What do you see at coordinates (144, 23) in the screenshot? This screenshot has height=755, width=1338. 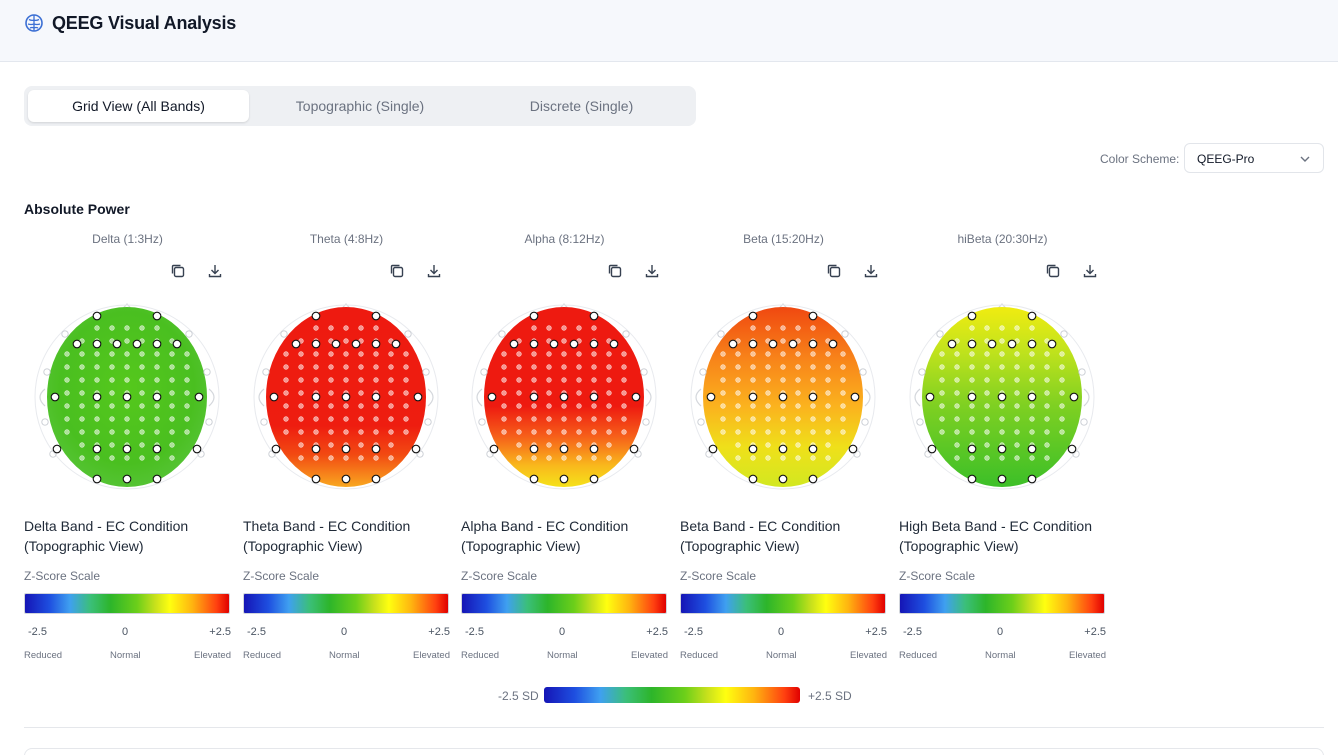 I see `app-title: QEEG Visual Analysis` at bounding box center [144, 23].